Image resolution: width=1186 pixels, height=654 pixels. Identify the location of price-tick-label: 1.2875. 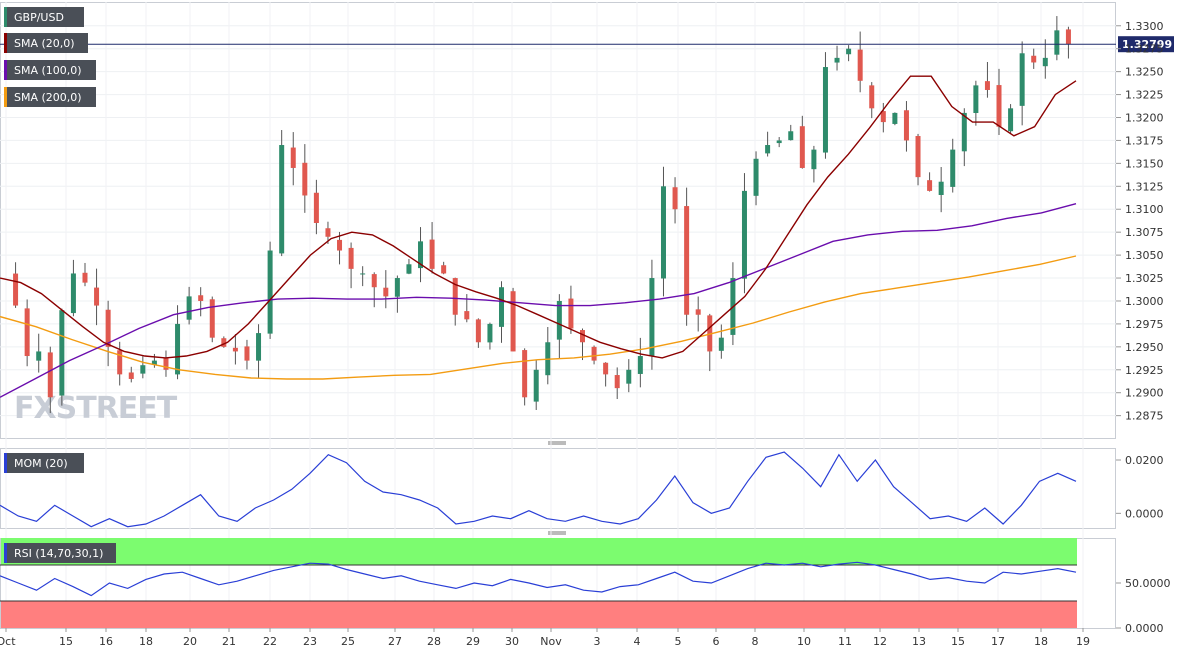
(1144, 416).